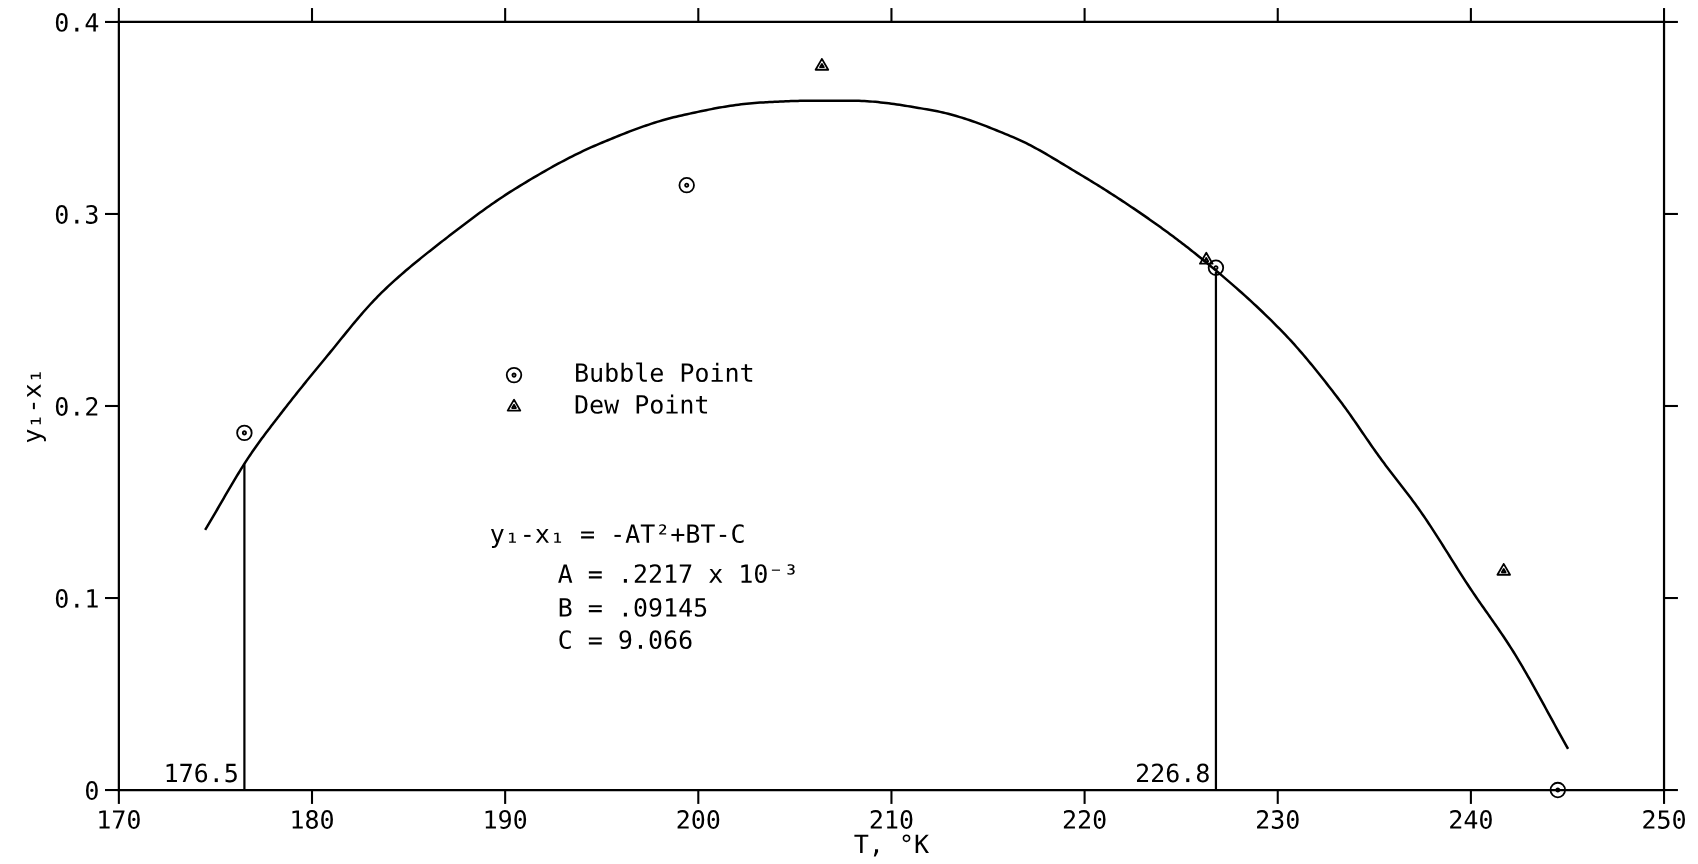 This screenshot has height=864, width=1698. What do you see at coordinates (633, 607) in the screenshot?
I see `annotation: B = .09145` at bounding box center [633, 607].